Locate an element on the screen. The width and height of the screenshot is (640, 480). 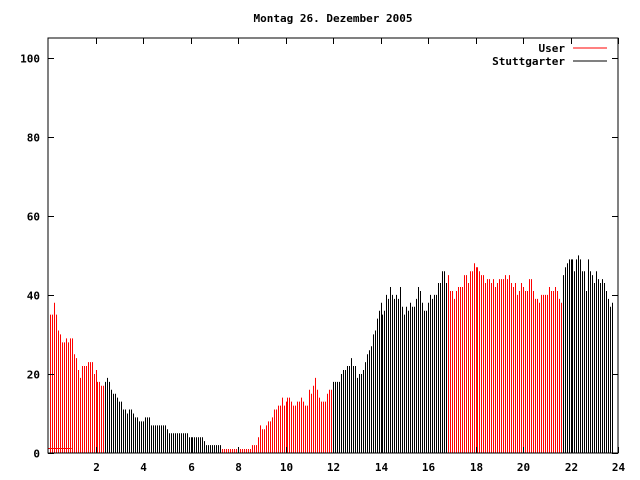
y-tick-label: 80 is located at coordinates (33, 138).